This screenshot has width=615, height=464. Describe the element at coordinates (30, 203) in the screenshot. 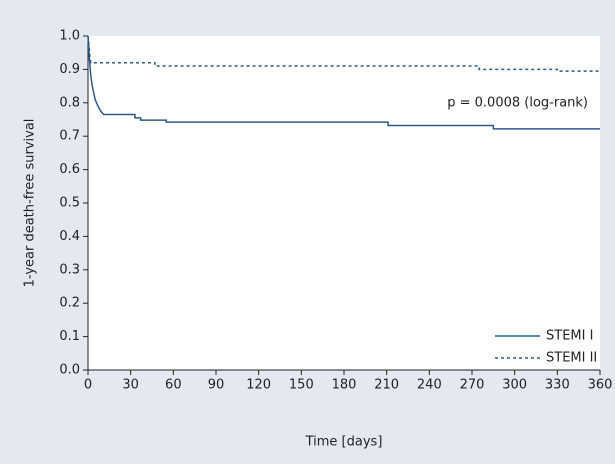

I see `y-axis-label: 1-year death-free survival` at that location.